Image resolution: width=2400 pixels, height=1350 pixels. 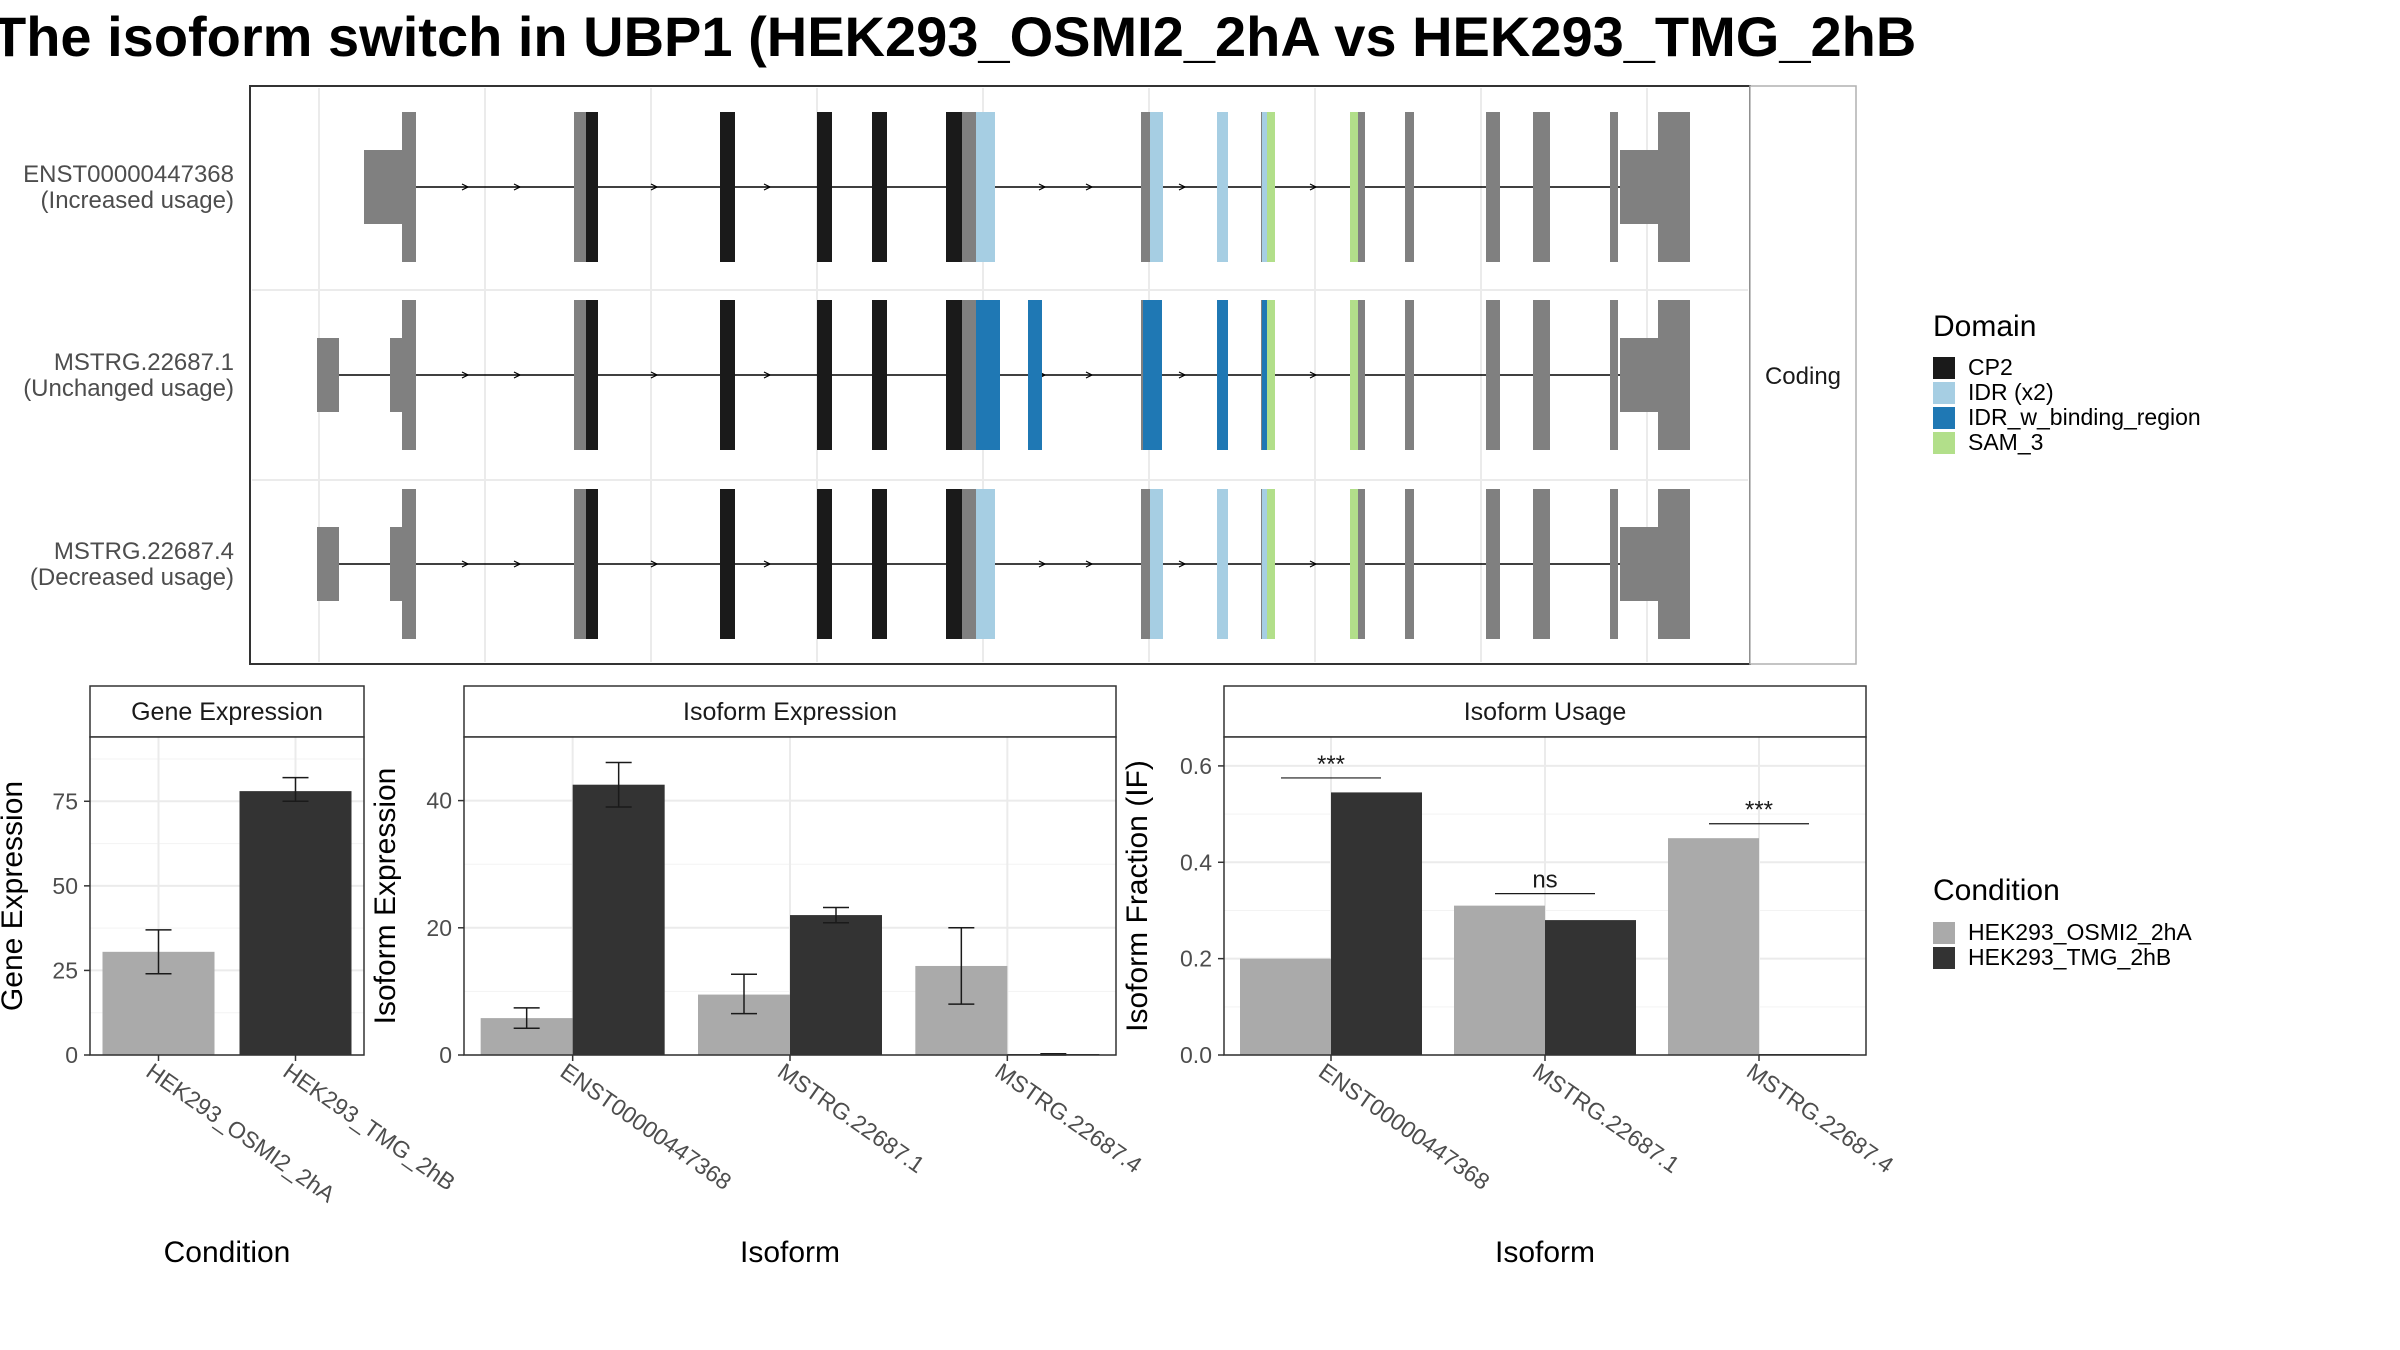 I want to click on condition-legend-label: HEK293_OSMI2_2hA, so click(x=2080, y=932).